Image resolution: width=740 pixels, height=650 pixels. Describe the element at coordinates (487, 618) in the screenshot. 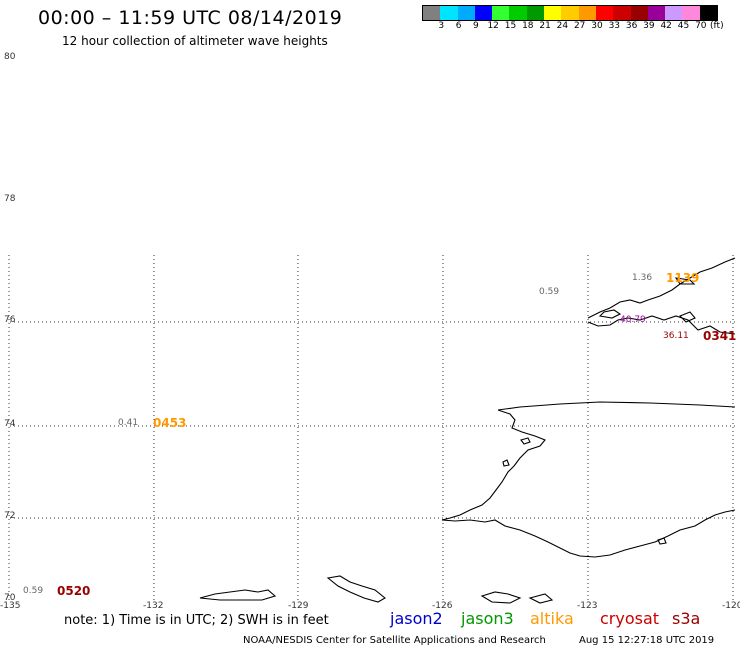

I see `legend-jason3: jason3` at that location.